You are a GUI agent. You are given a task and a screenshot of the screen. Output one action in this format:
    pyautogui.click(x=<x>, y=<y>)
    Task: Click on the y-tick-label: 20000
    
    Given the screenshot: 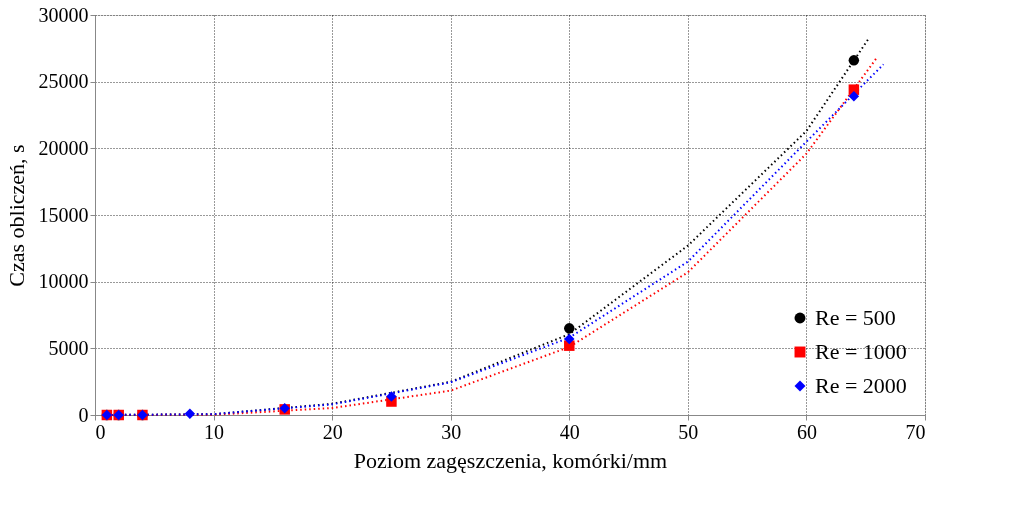 What is the action you would take?
    pyautogui.click(x=63, y=147)
    